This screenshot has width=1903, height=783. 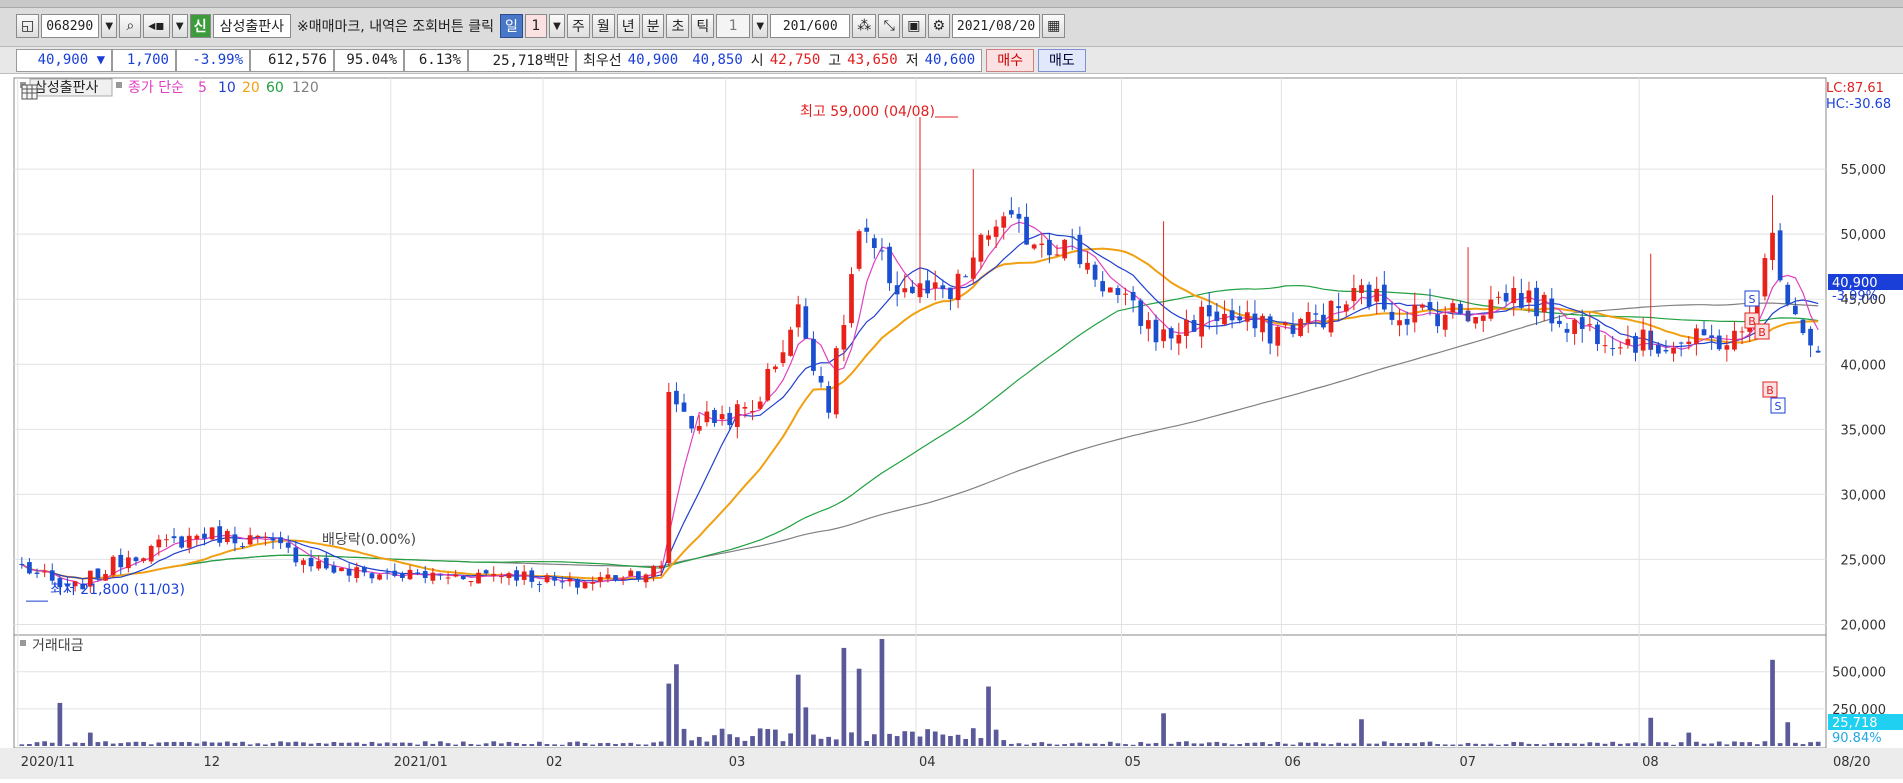 I want to click on gear-icon: ⚙, so click(x=939, y=26).